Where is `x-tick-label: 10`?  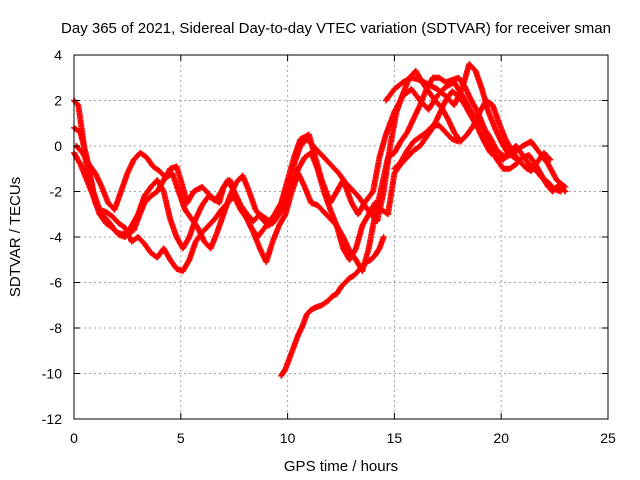 x-tick-label: 10 is located at coordinates (288, 438).